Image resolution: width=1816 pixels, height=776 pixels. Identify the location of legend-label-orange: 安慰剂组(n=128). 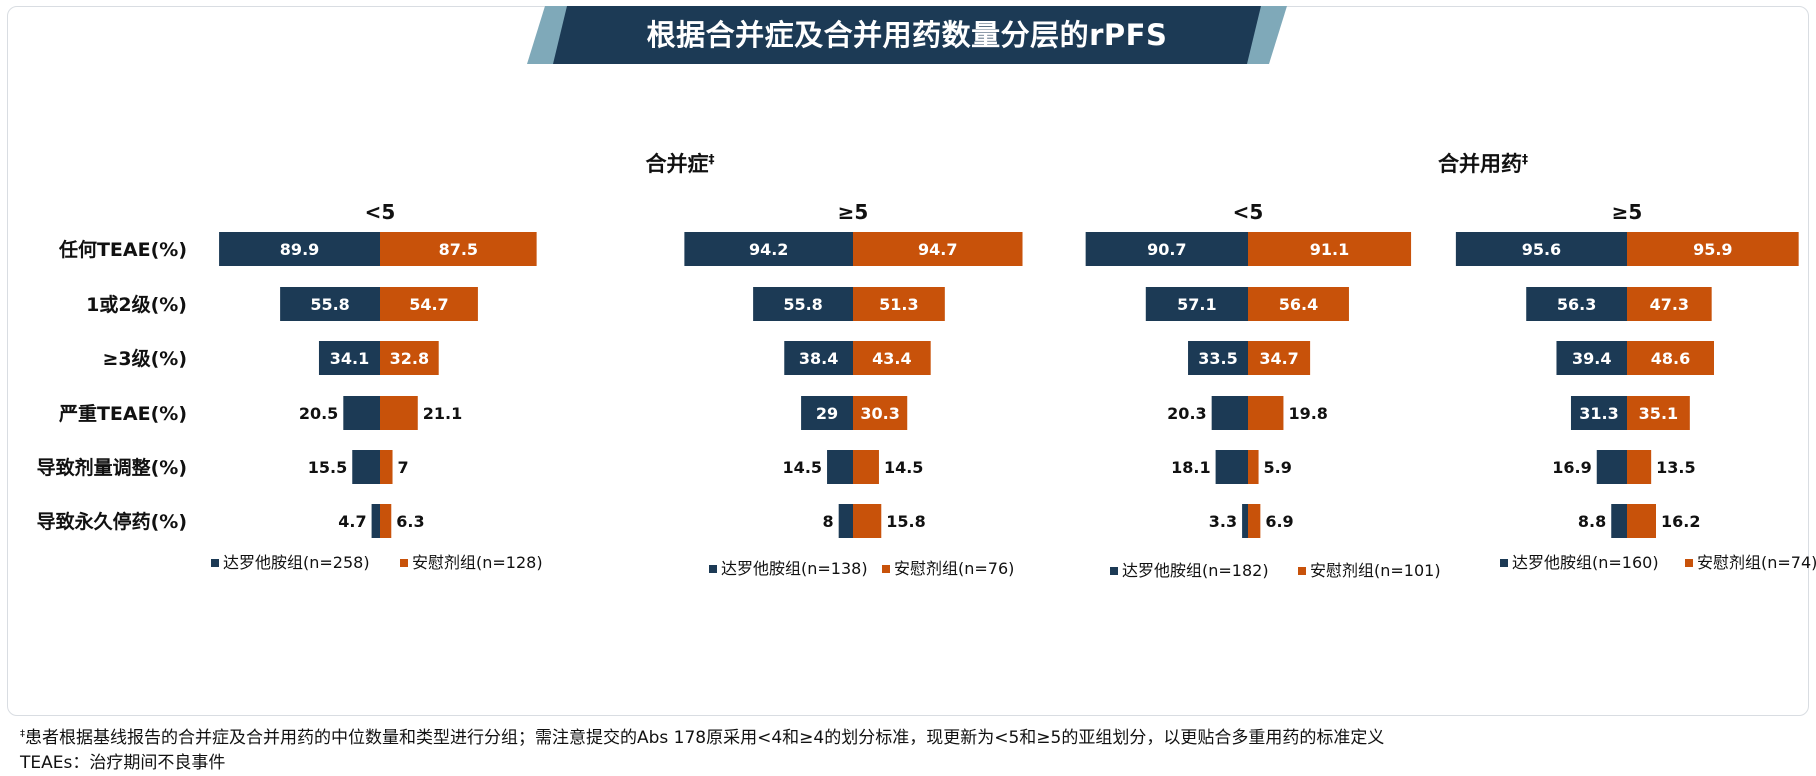
(477, 562).